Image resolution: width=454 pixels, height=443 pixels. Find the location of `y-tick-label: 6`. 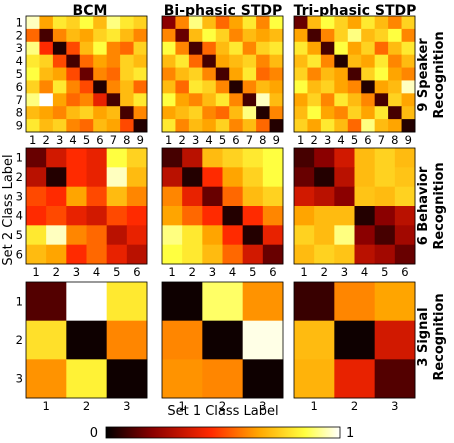

y-tick-label: 6 is located at coordinates (19, 254).